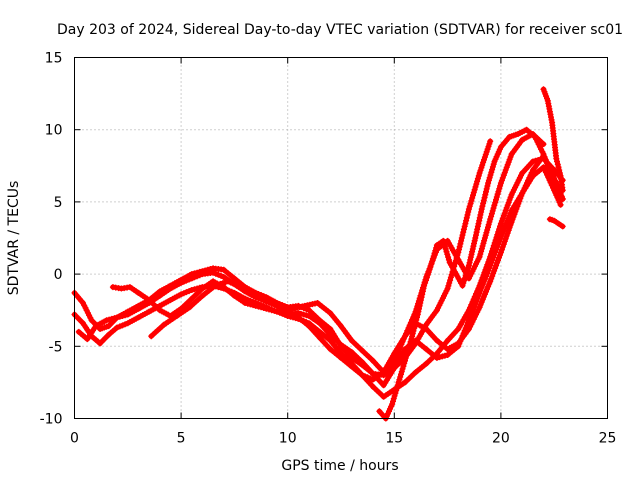  What do you see at coordinates (58, 275) in the screenshot?
I see `y-tick-label: 0` at bounding box center [58, 275].